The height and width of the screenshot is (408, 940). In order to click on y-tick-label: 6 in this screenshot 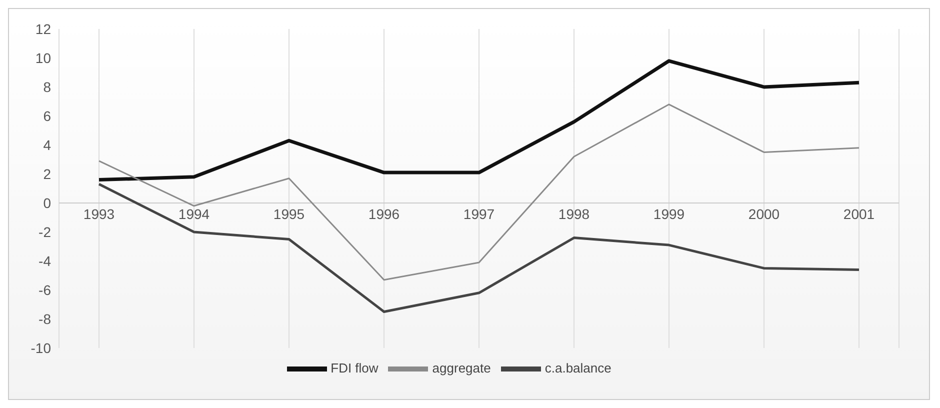, I will do `click(47, 116)`.